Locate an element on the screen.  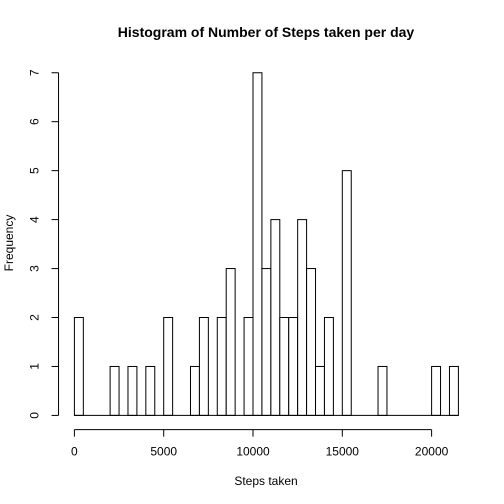
y-tick-label: 2 is located at coordinates (35, 317).